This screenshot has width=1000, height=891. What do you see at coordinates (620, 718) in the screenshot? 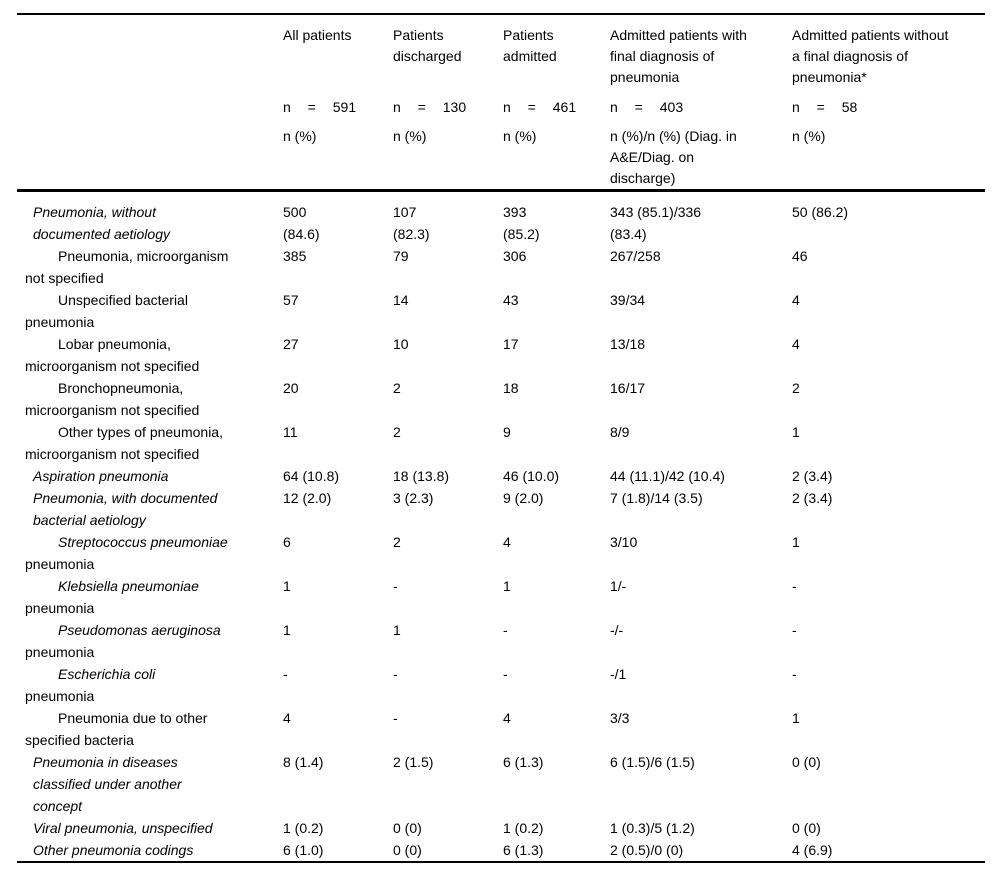
I see `cell-value: 3/3` at bounding box center [620, 718].